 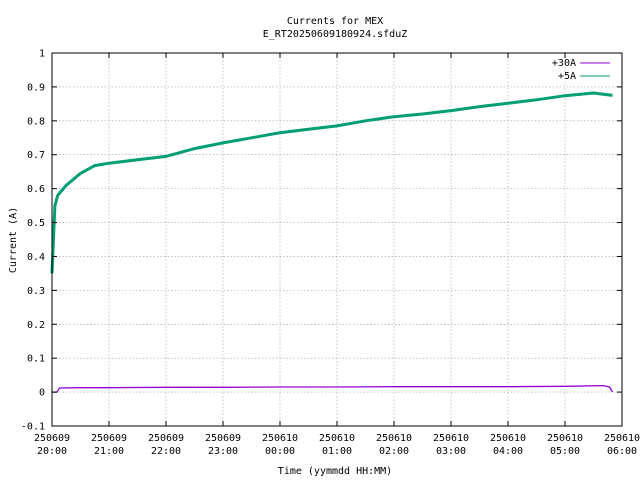 I want to click on x-tick-label-time: 23:00, so click(x=223, y=451).